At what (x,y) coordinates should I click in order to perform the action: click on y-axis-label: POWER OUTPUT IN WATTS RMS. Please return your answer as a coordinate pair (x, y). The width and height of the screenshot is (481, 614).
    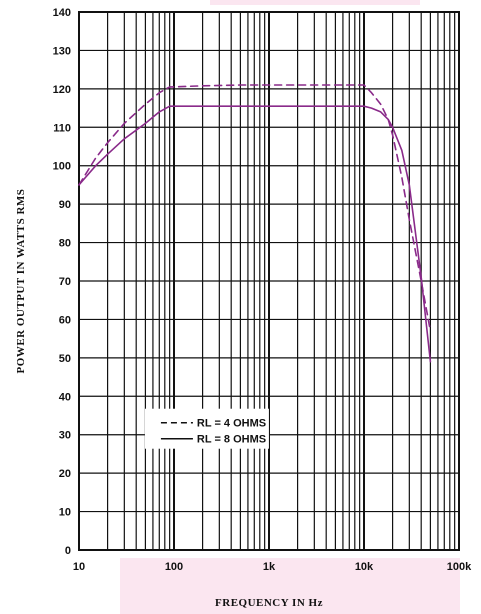
    Looking at the image, I should click on (21, 281).